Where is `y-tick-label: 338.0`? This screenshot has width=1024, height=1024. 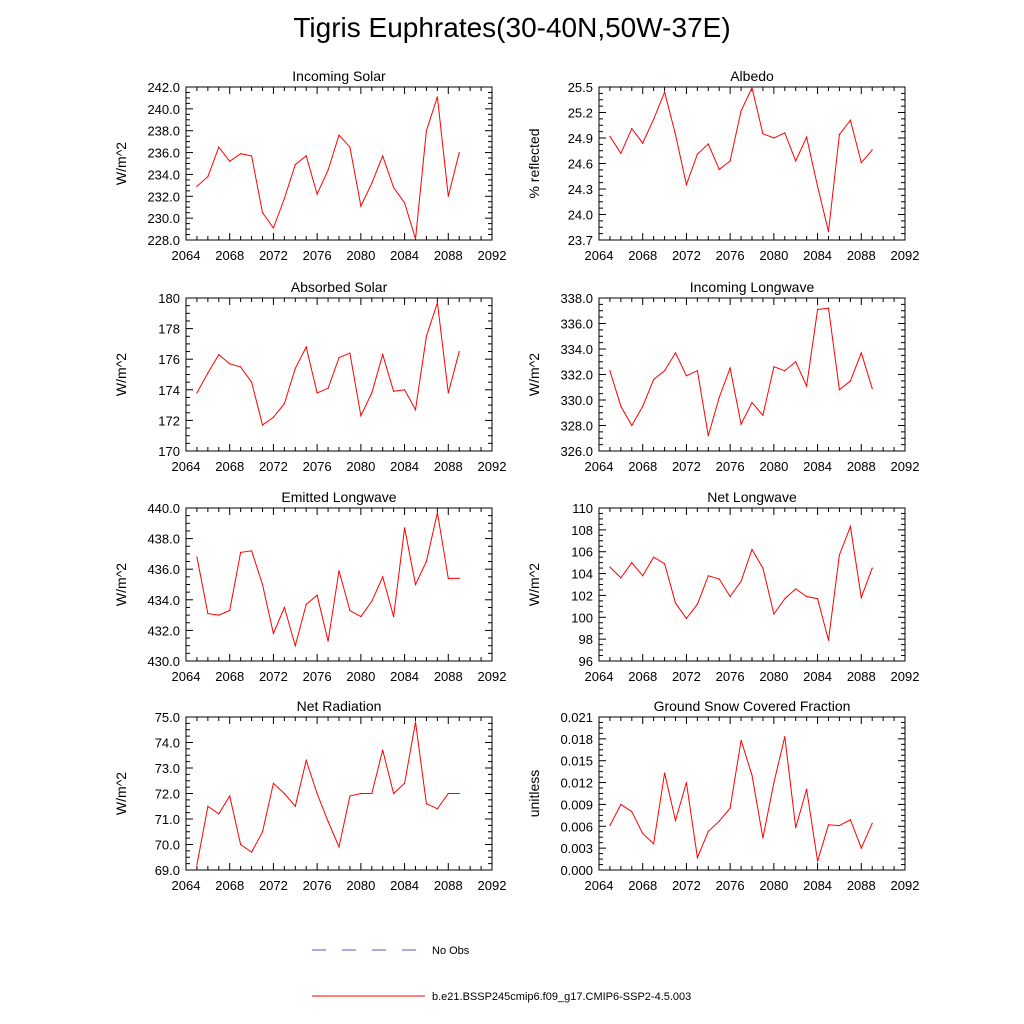
y-tick-label: 338.0 is located at coordinates (576, 298).